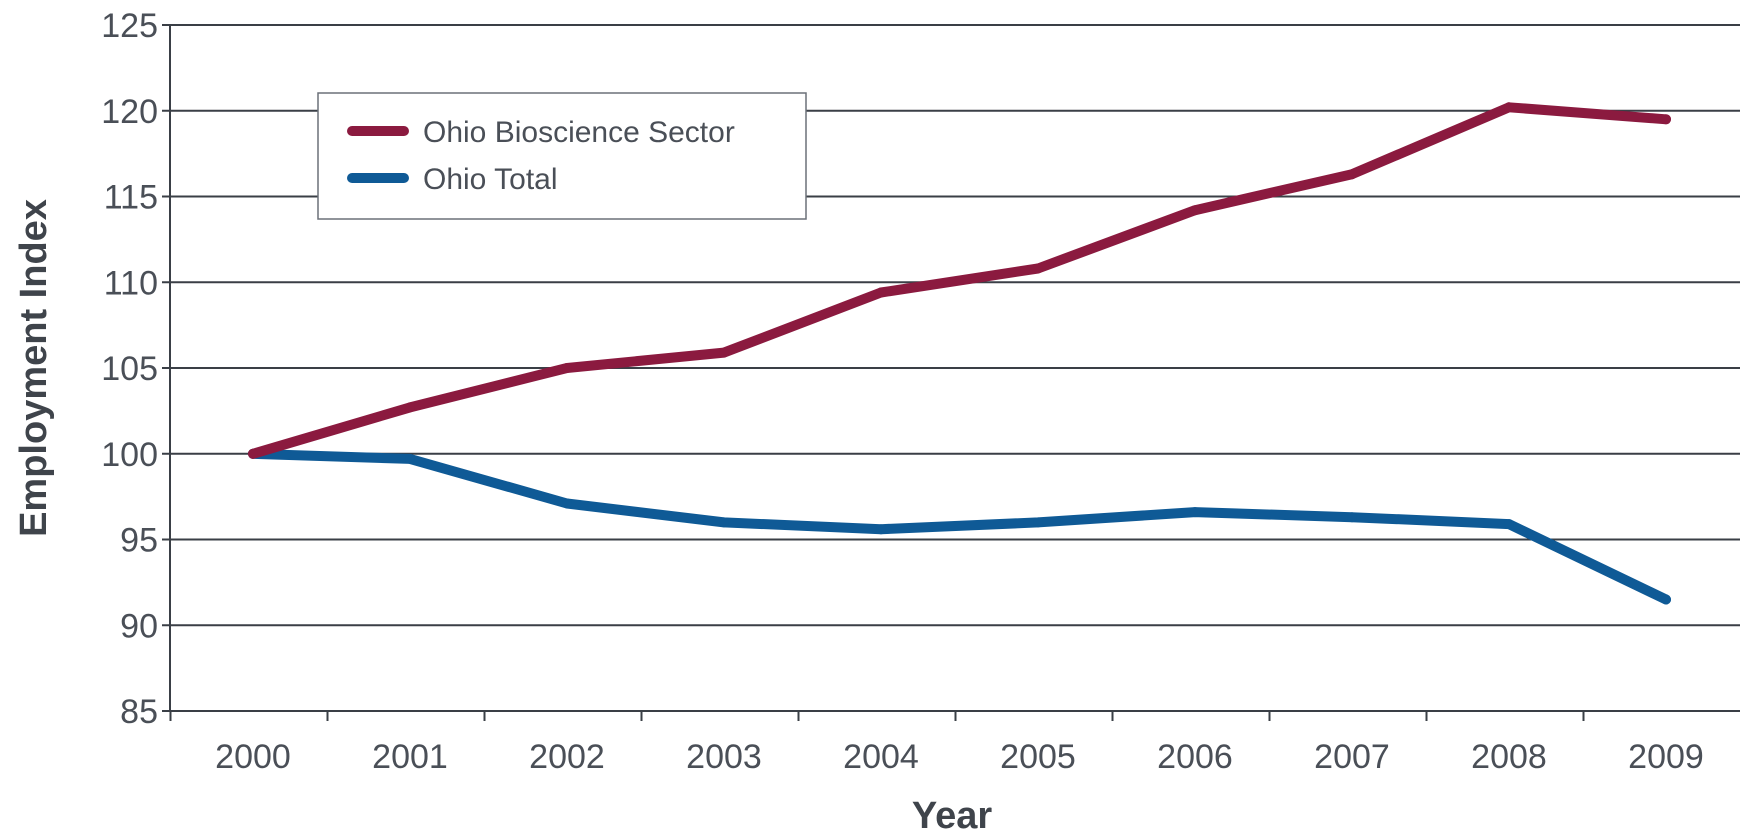 This screenshot has height=835, width=1746. I want to click on y-tick-label-115: 115, so click(131, 198).